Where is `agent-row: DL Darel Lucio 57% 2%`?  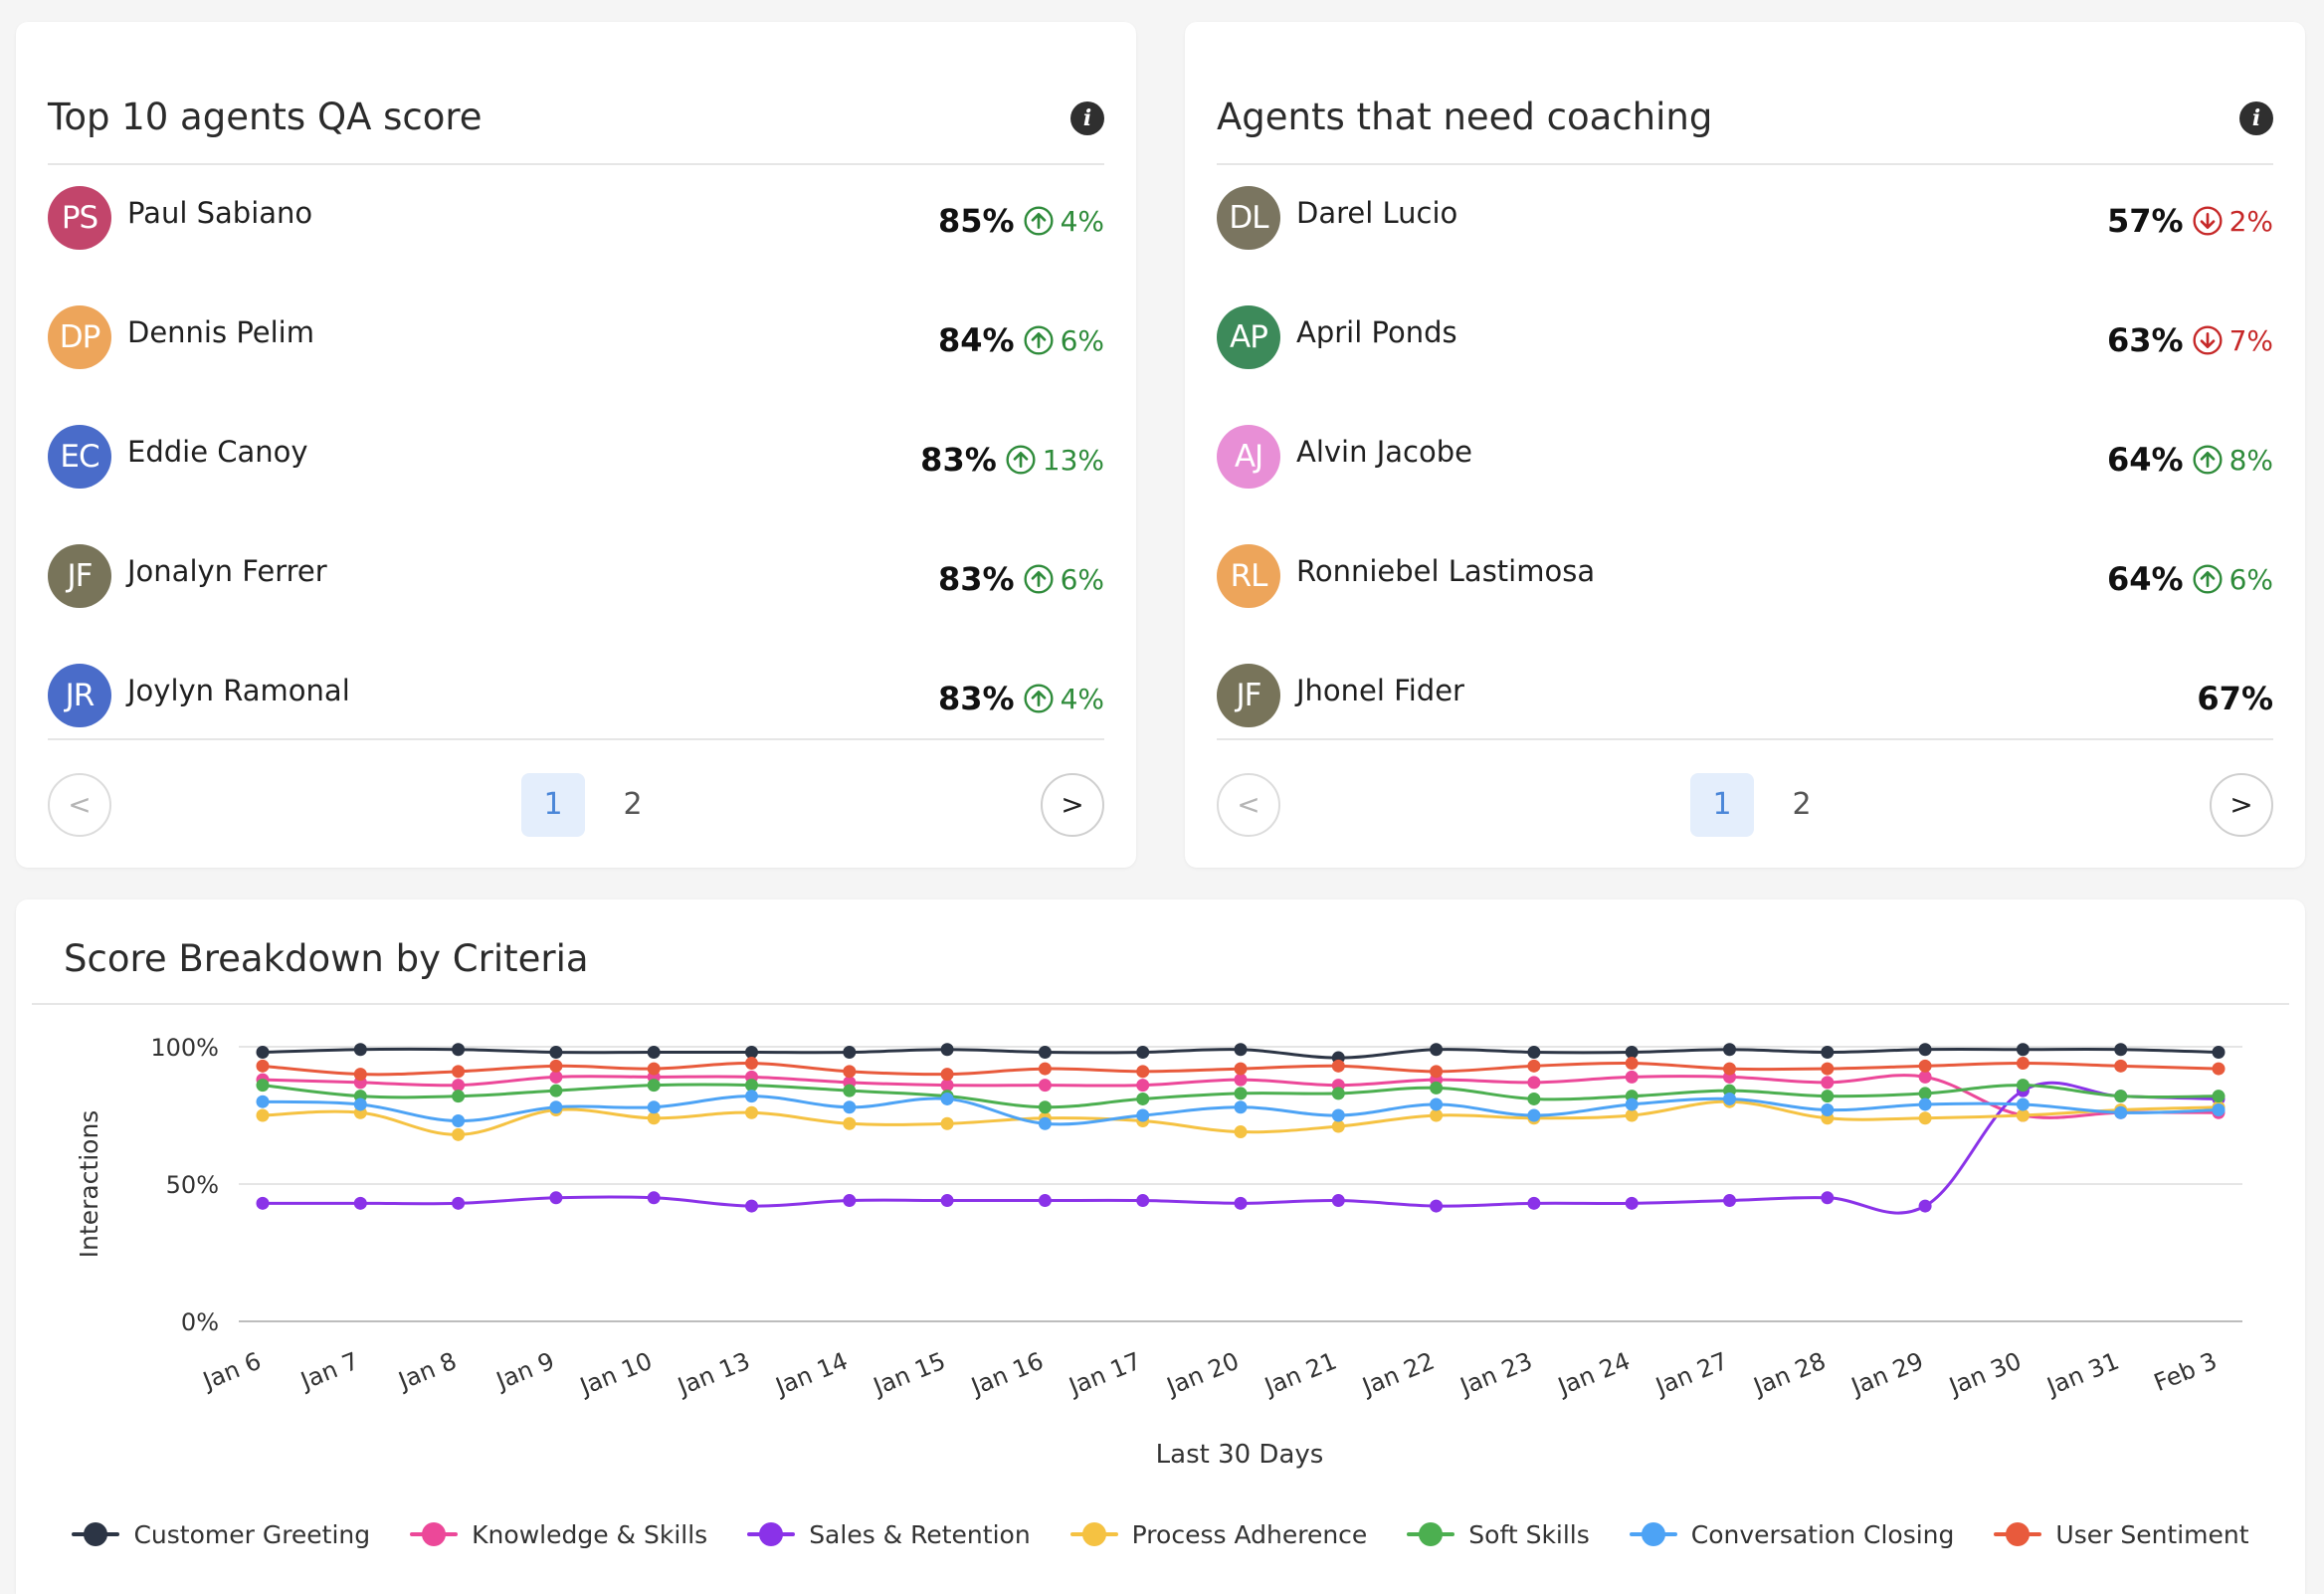 agent-row: DL Darel Lucio 57% 2% is located at coordinates (1745, 224).